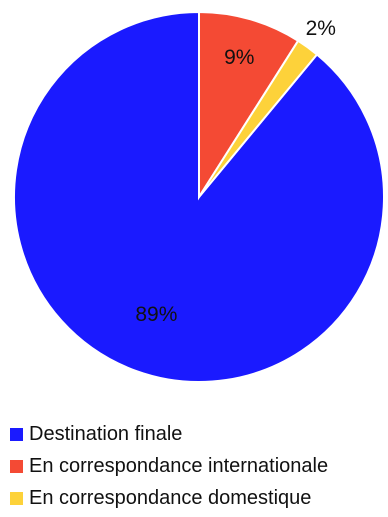 This screenshot has width=388, height=517. What do you see at coordinates (179, 465) in the screenshot?
I see `legend-label: En correspondance internationale` at bounding box center [179, 465].